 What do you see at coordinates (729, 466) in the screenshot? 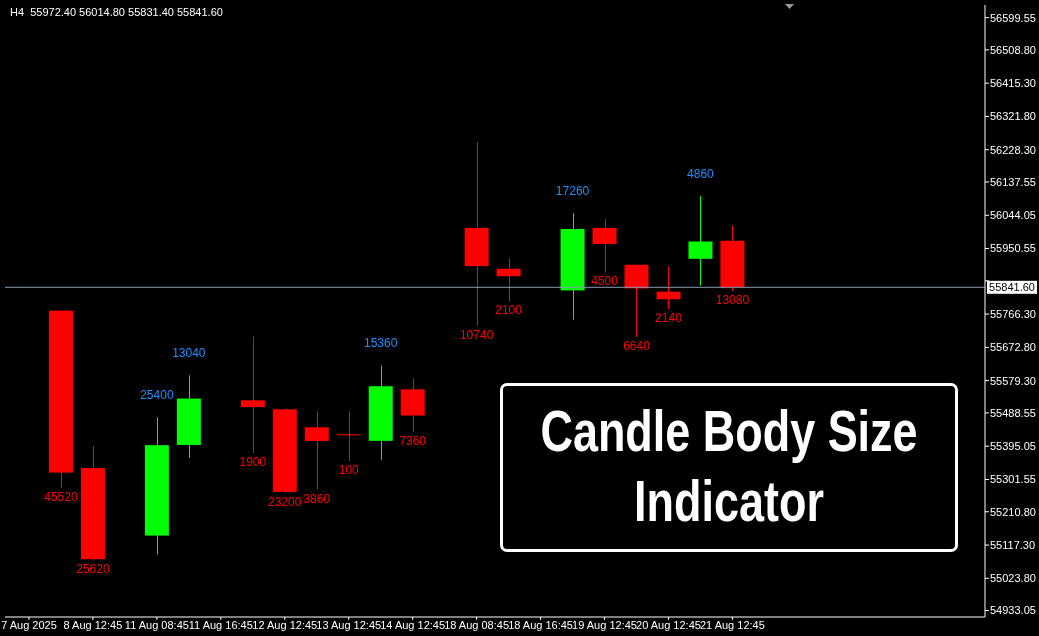
I see `annotation: Candle Body Size Indicator` at bounding box center [729, 466].